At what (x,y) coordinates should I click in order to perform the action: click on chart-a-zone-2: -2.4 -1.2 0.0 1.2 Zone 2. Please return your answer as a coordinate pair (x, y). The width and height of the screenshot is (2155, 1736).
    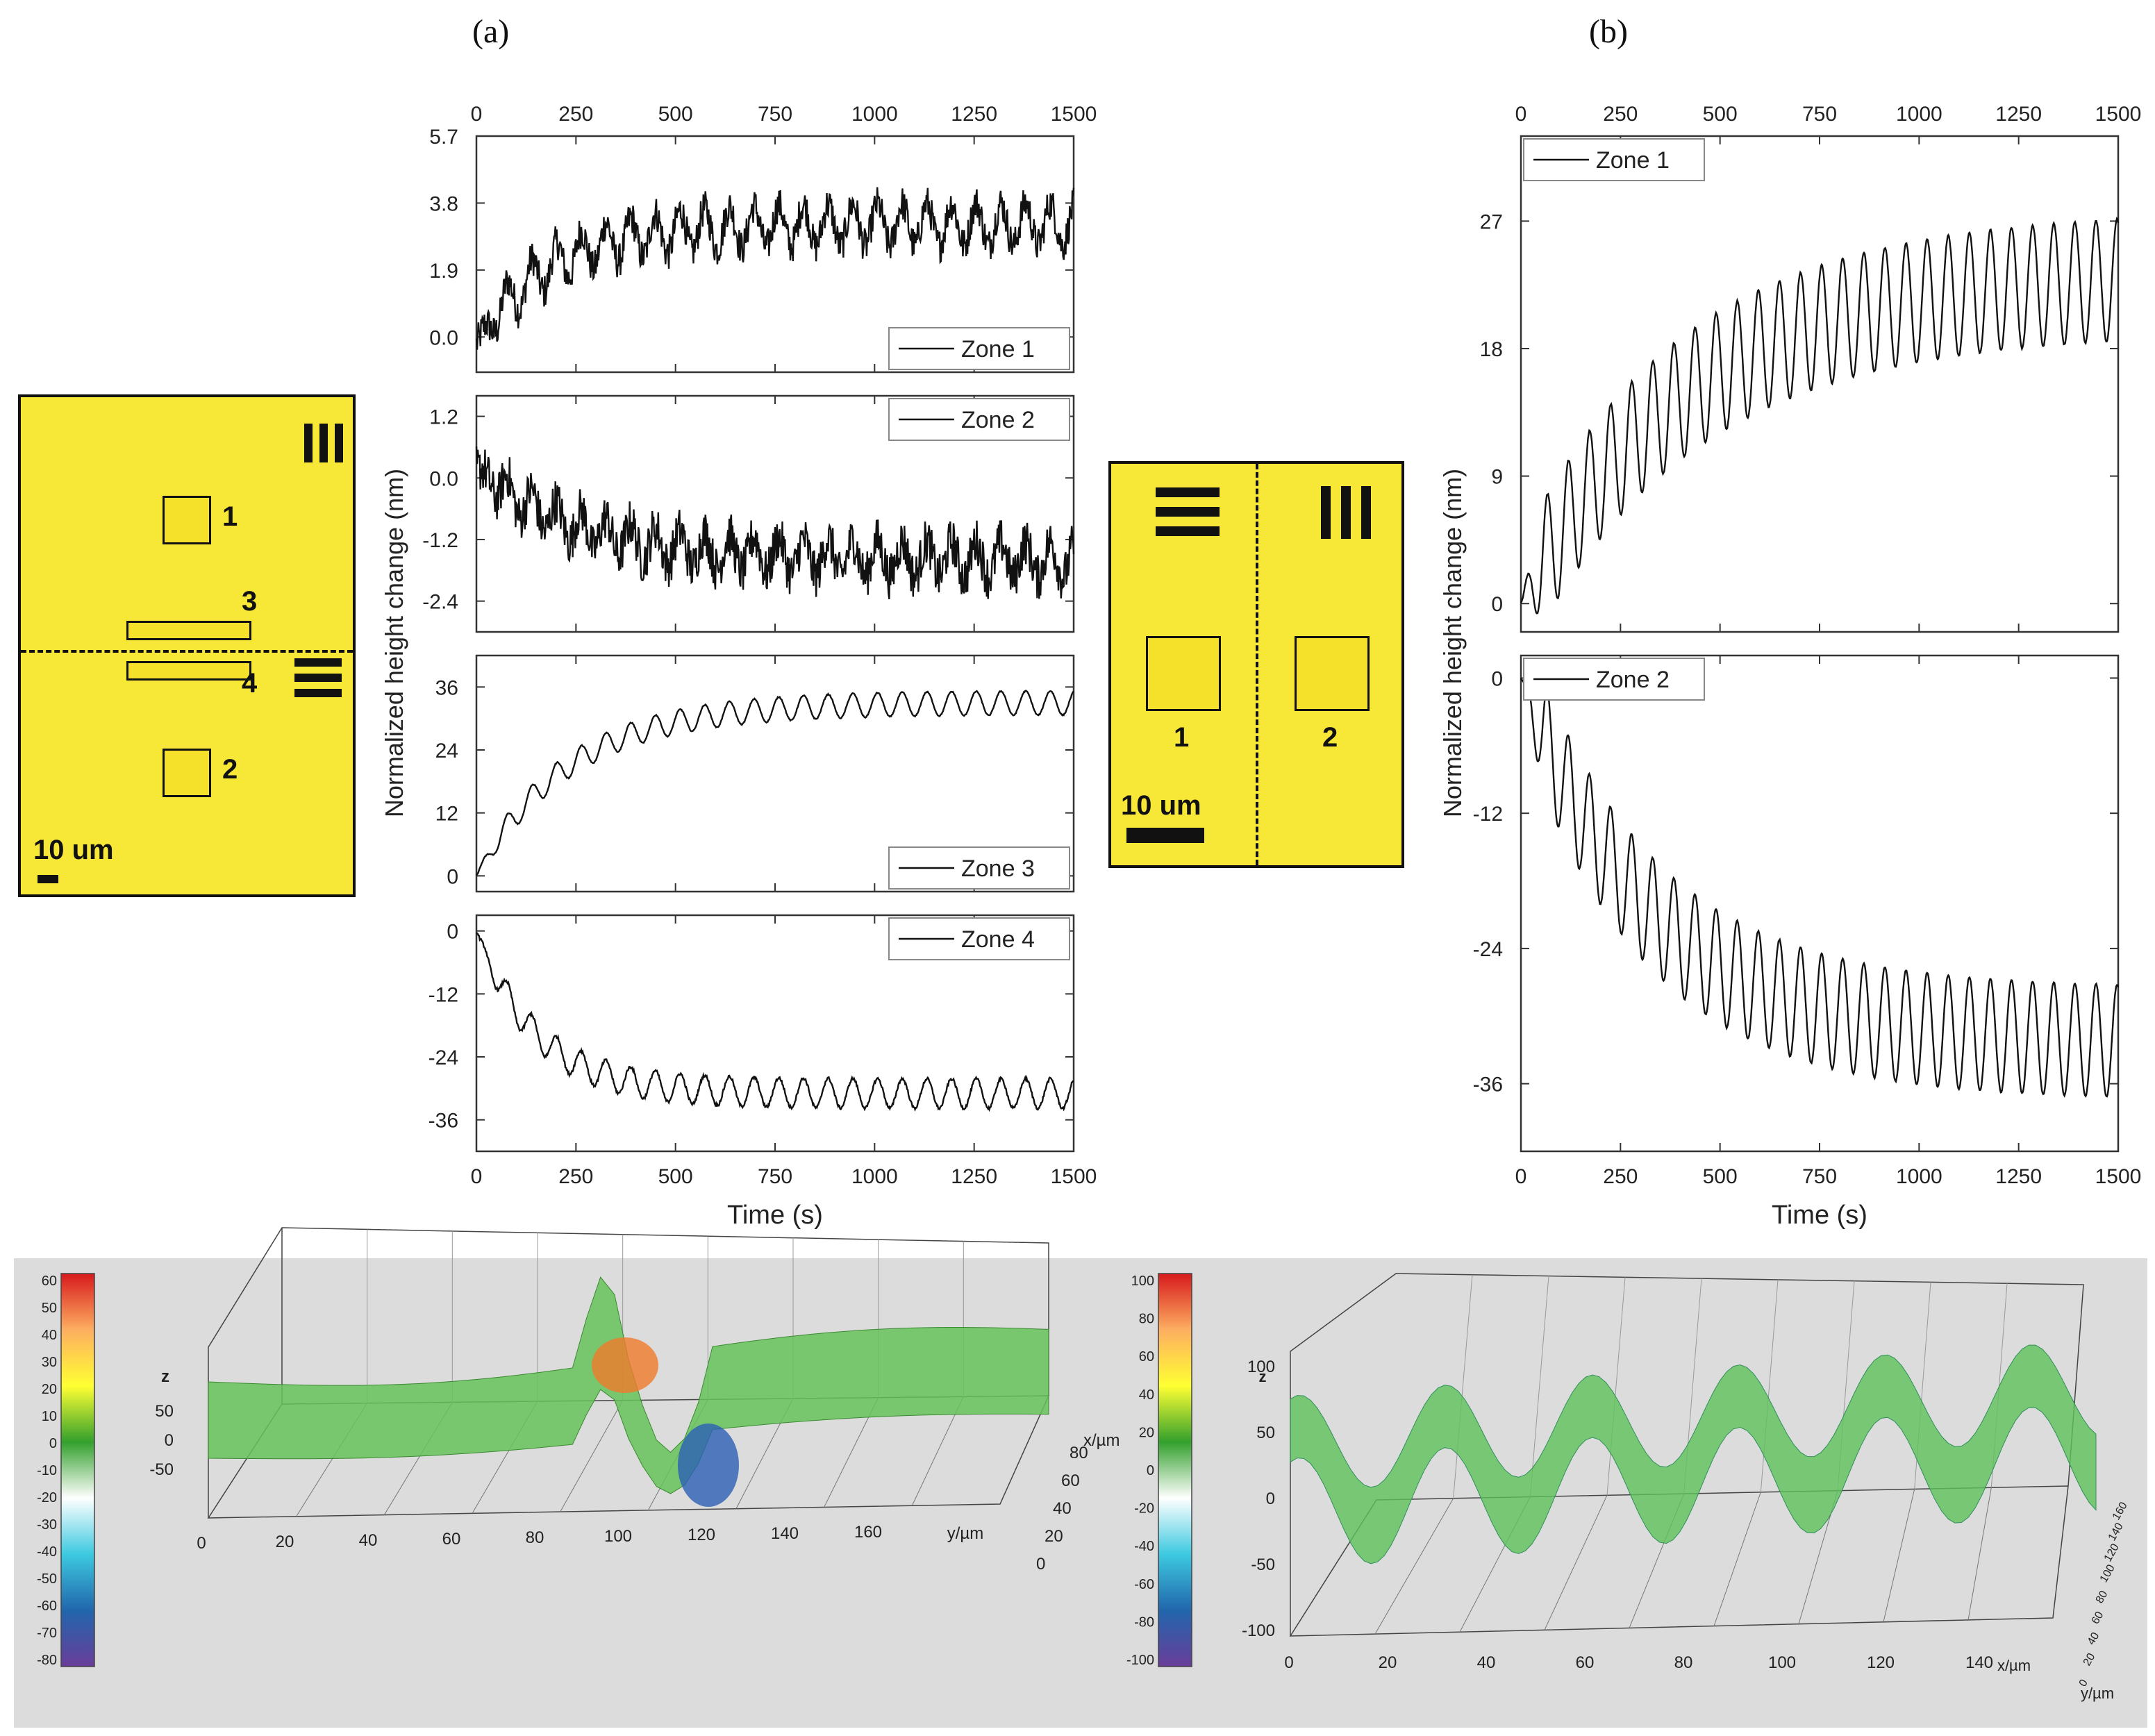
    Looking at the image, I should click on (749, 513).